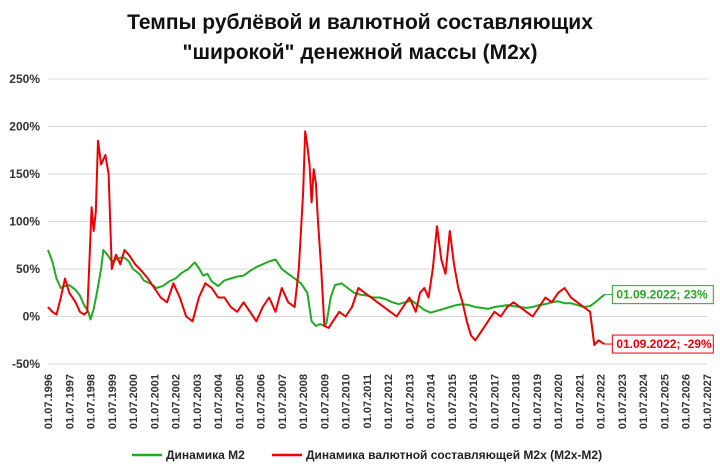  Describe the element at coordinates (602, 401) in the screenshot. I see `x-tick-label: 01.07.2022` at that location.